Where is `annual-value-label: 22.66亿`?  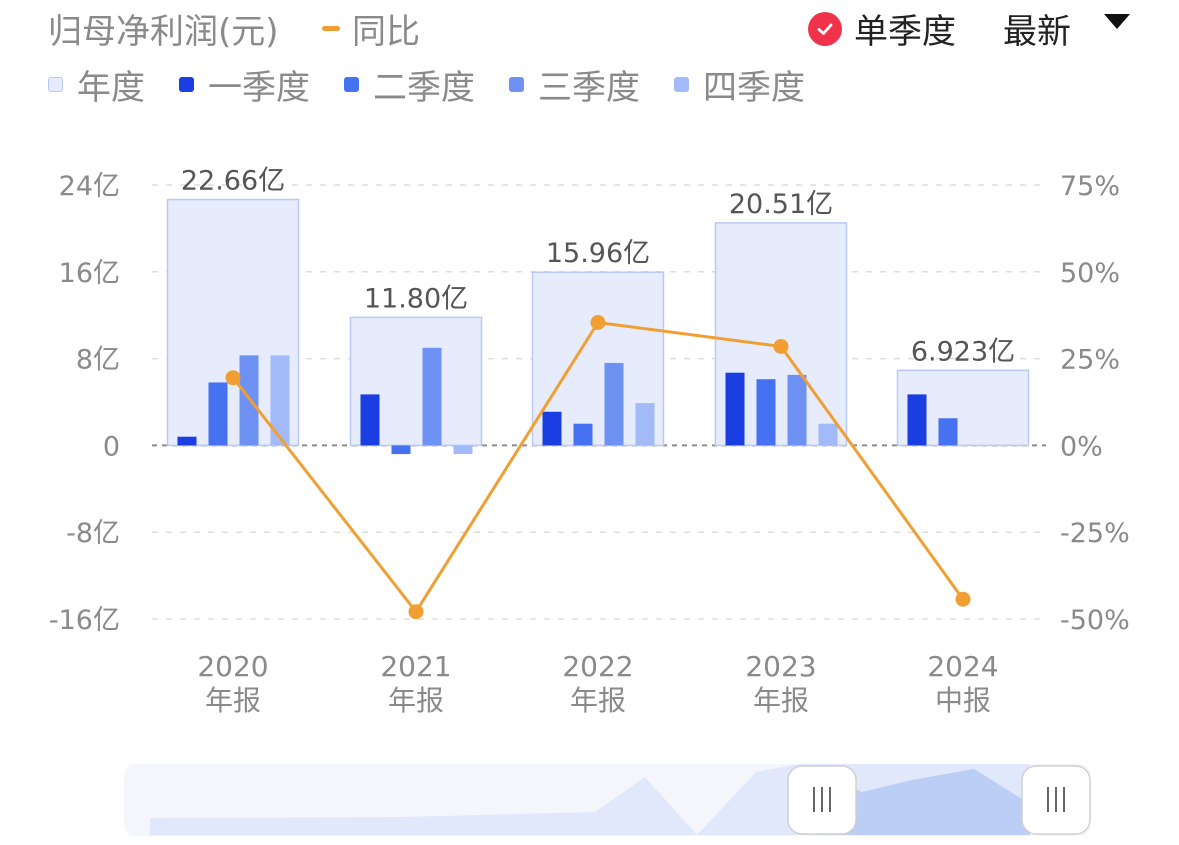
annual-value-label: 22.66亿 is located at coordinates (233, 181).